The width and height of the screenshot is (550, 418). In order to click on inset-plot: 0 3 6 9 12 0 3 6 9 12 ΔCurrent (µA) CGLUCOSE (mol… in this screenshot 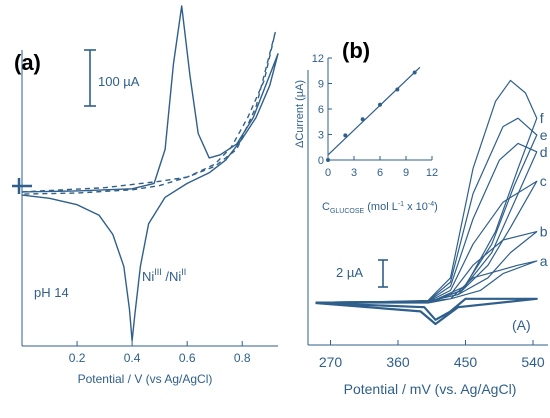, I will do `click(366, 134)`.